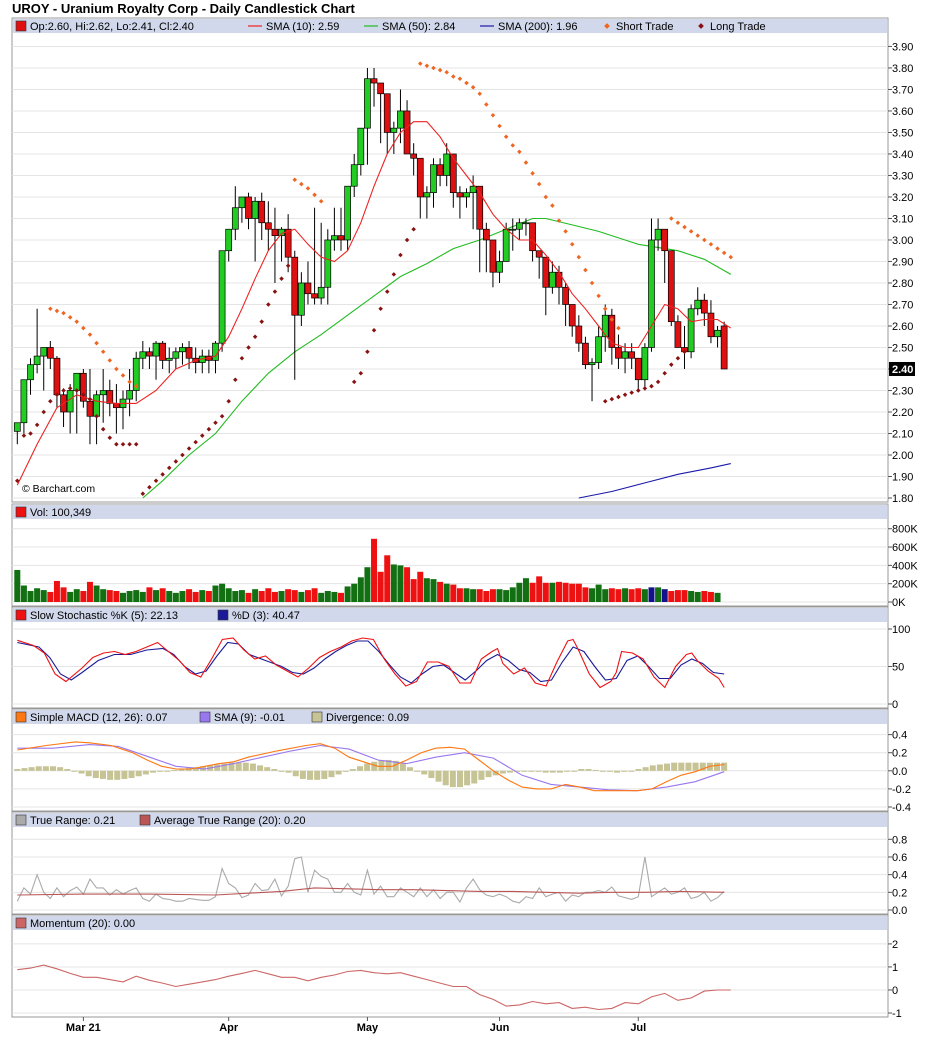  What do you see at coordinates (895, 968) in the screenshot?
I see `y-tick-label: 1` at bounding box center [895, 968].